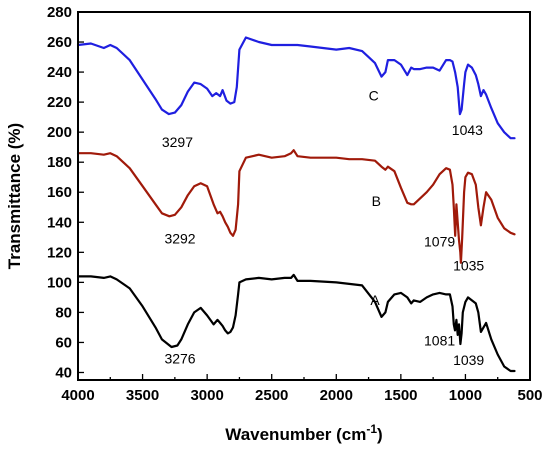 The height and width of the screenshot is (451, 550). I want to click on x-tick-label: 2000, so click(336, 395).